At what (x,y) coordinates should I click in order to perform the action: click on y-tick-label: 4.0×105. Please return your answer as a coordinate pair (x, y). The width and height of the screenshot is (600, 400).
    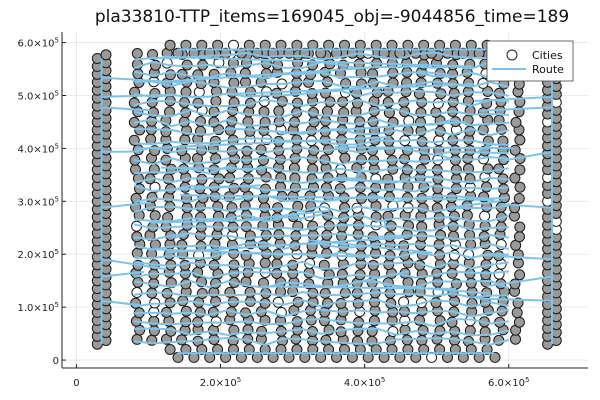
    Looking at the image, I should click on (38, 148).